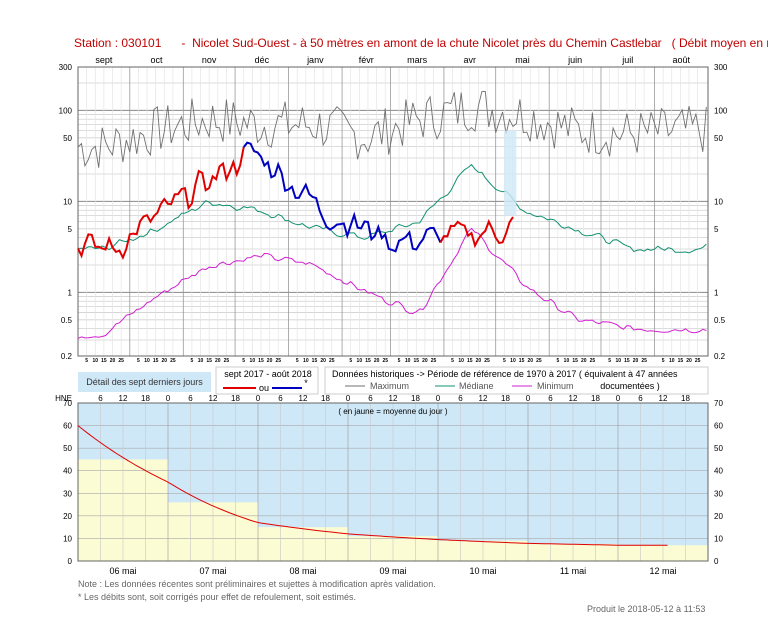 This screenshot has height=639, width=768. What do you see at coordinates (718, 471) in the screenshot?
I see `bottom-y-tick-right: 40` at bounding box center [718, 471].